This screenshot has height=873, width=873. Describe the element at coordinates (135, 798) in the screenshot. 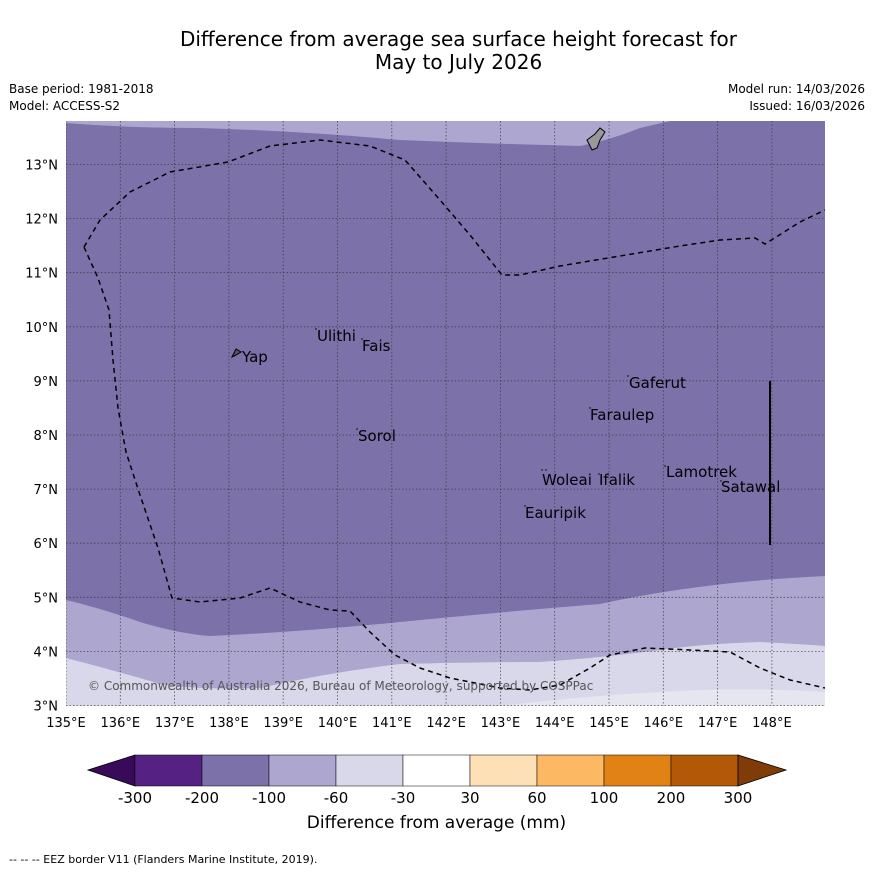

I see `colorbar-tick-label: -300` at that location.